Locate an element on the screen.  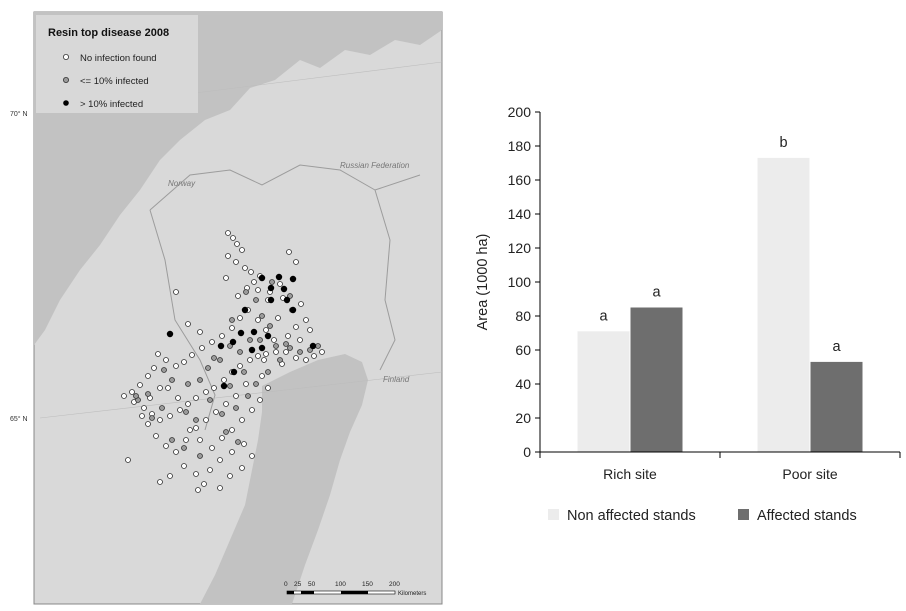
graticule-line is located at coordinates (241, 395).